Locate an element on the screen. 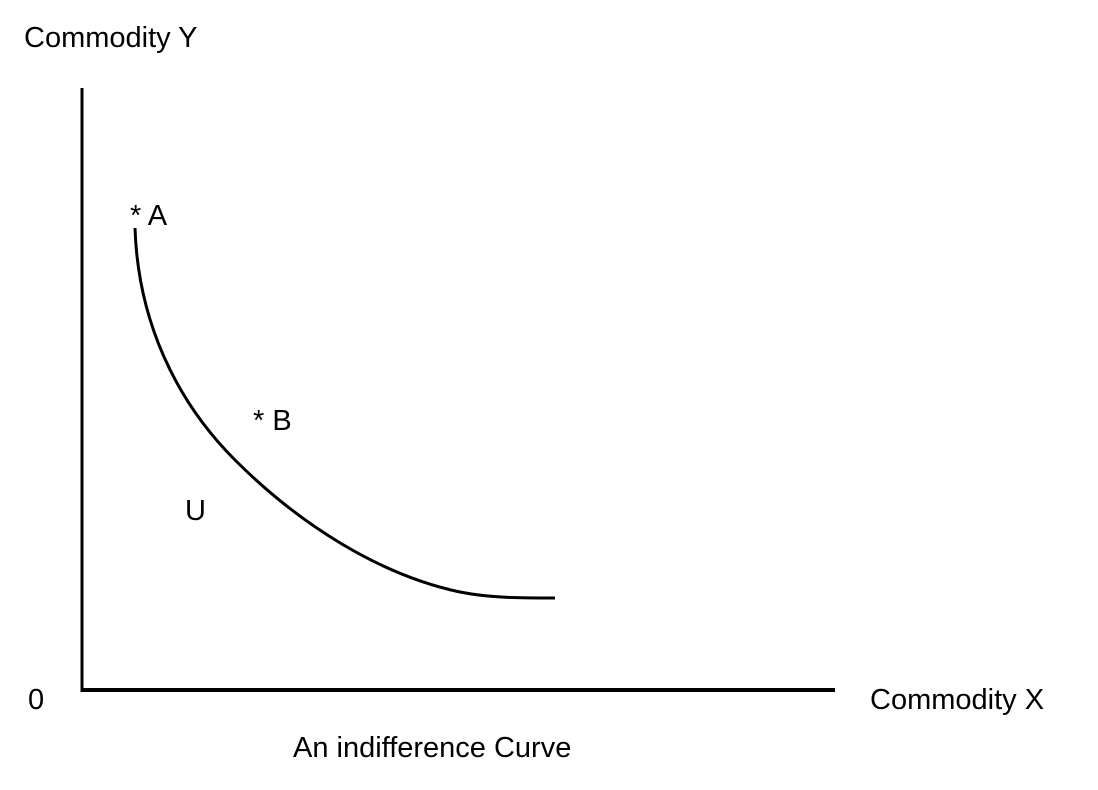  point-label: * A is located at coordinates (149, 216).